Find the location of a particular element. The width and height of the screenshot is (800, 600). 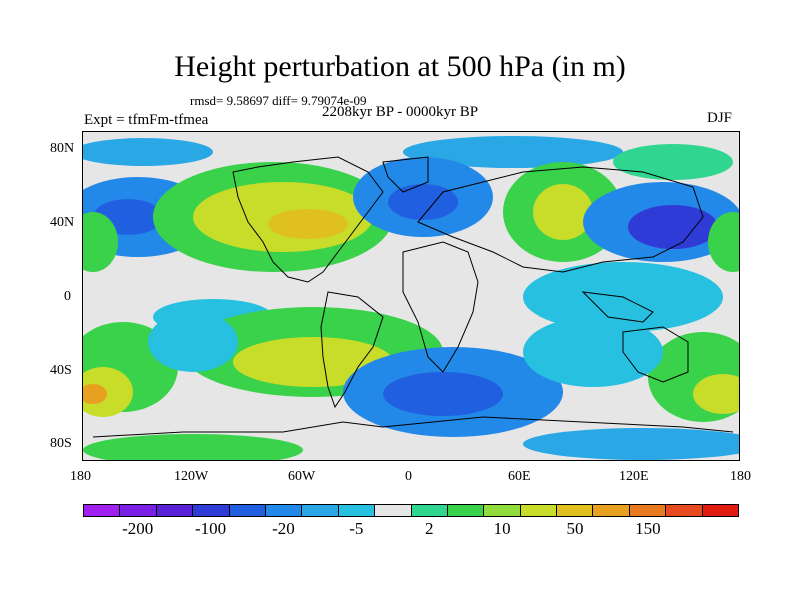

colorbar is located at coordinates (411, 510).